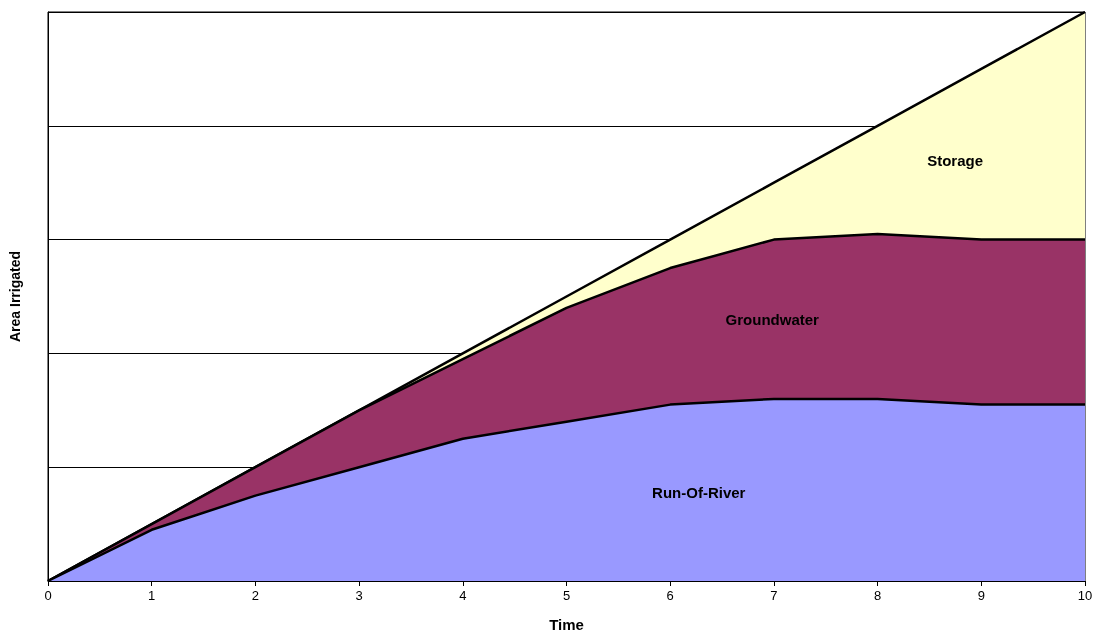 The width and height of the screenshot is (1097, 637). What do you see at coordinates (566, 595) in the screenshot?
I see `x-tick-label: 5` at bounding box center [566, 595].